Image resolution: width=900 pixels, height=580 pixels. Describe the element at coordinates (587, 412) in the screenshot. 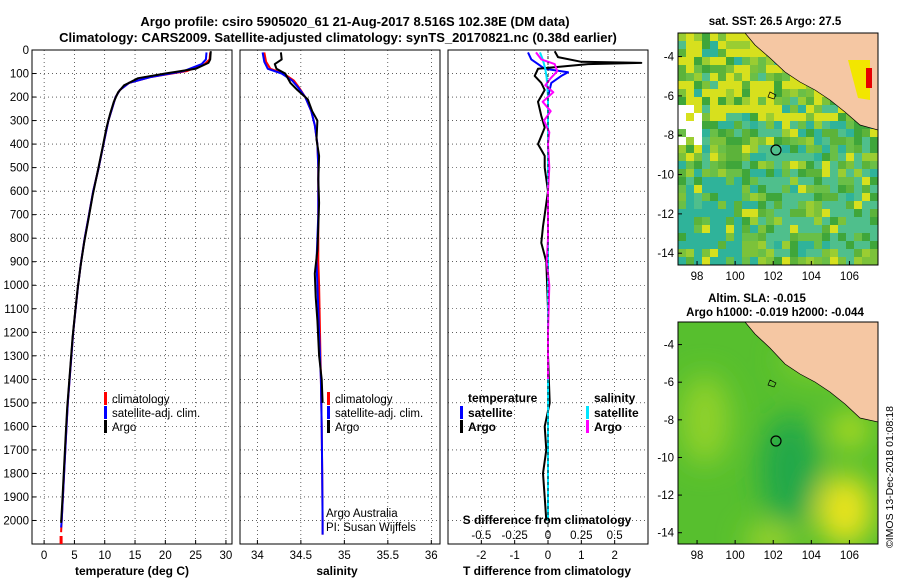

I see `legend-swatch-s-satellite` at that location.